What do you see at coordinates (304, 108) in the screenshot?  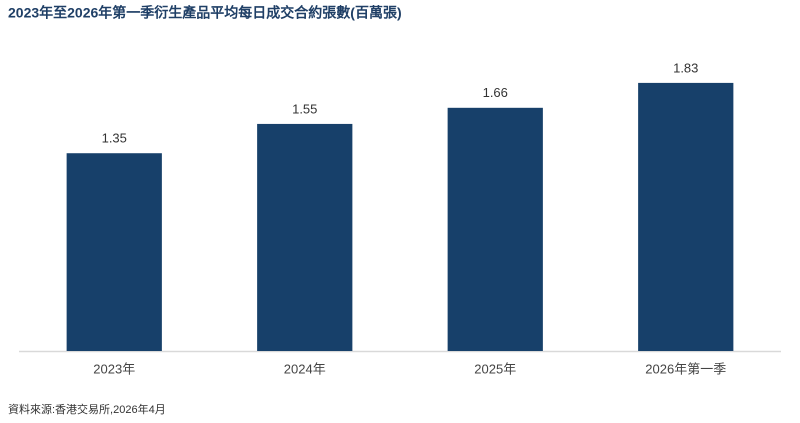 I see `value-label: 1.55` at bounding box center [304, 108].